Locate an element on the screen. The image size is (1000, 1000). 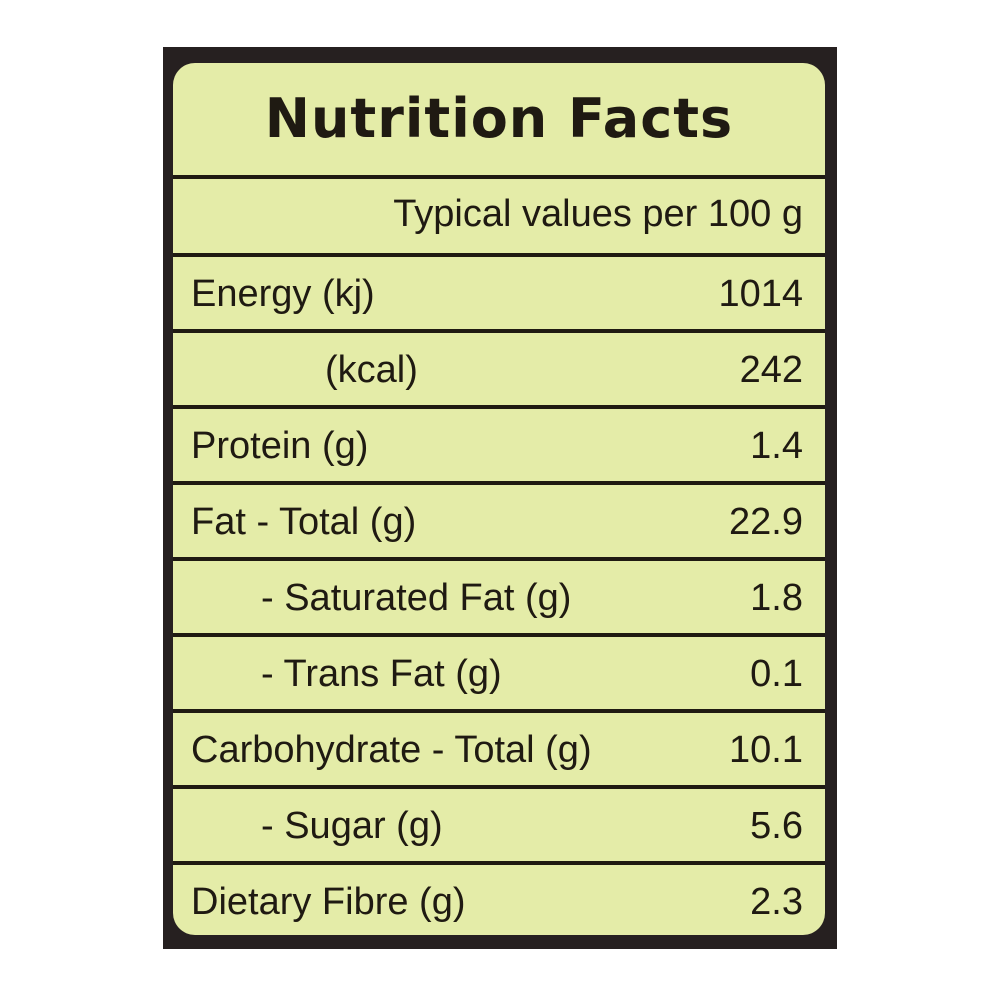
title-divider is located at coordinates (499, 177).